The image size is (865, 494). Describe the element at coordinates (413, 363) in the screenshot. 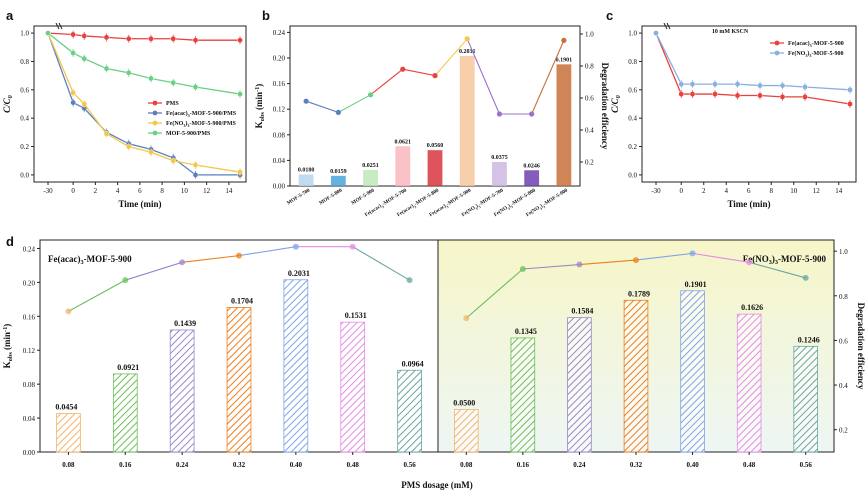

I see `bar-value-label: 0.0964` at that location.